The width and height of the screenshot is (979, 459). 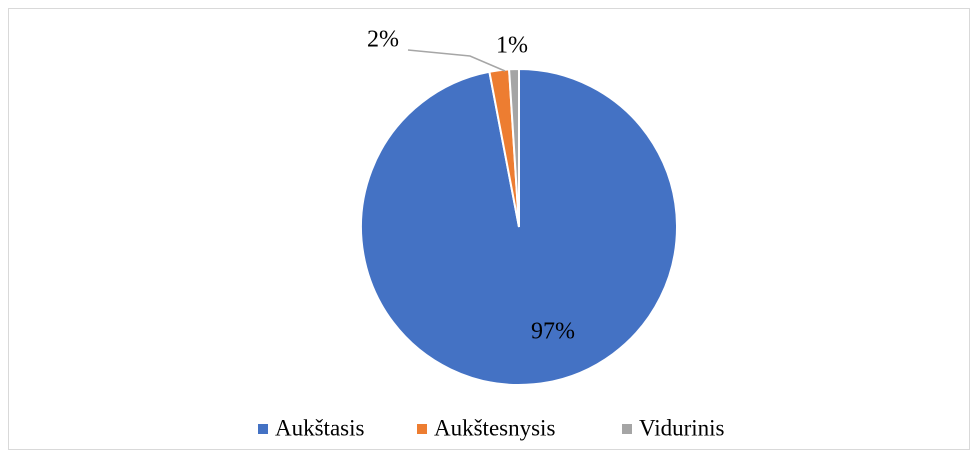 What do you see at coordinates (320, 427) in the screenshot?
I see `legend-label: Aukštasis` at bounding box center [320, 427].